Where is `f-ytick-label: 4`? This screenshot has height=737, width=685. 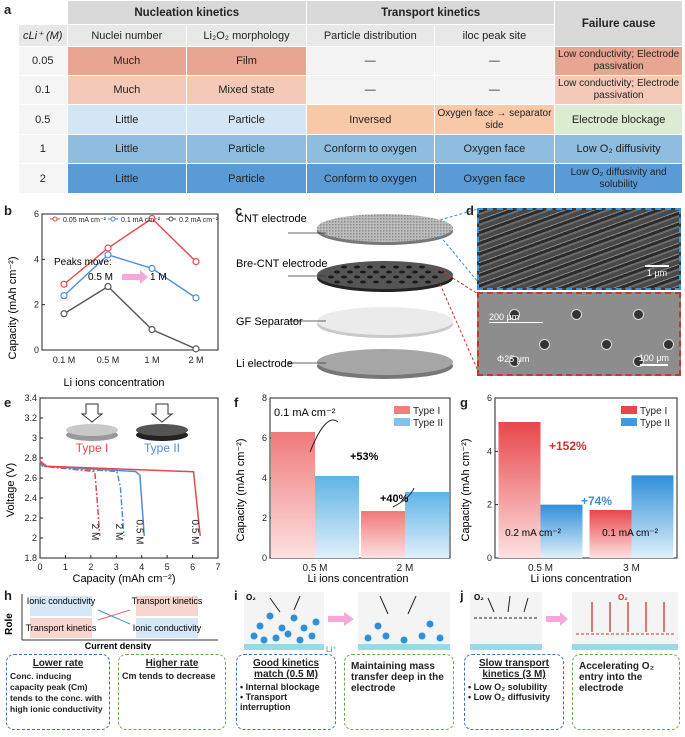
f-ytick-label: 4 is located at coordinates (264, 478).